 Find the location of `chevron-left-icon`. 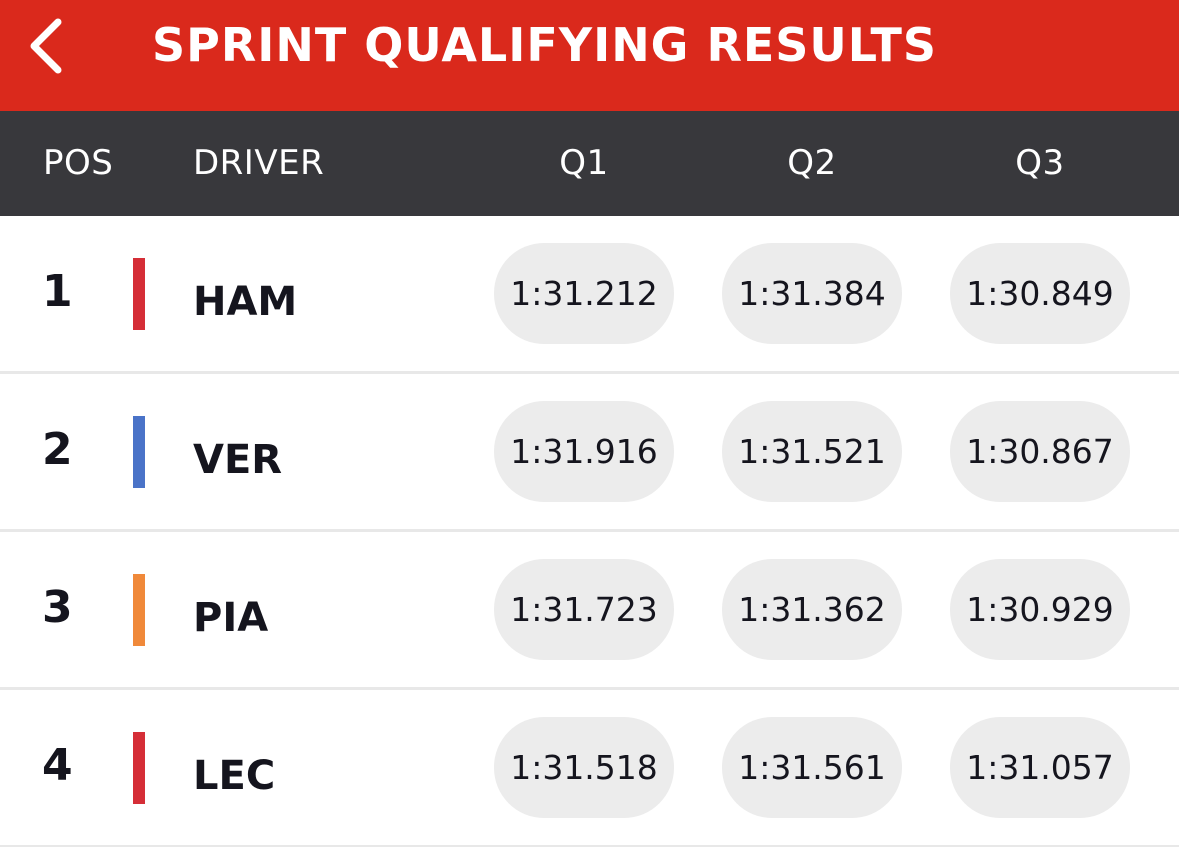

chevron-left-icon is located at coordinates (46, 46).